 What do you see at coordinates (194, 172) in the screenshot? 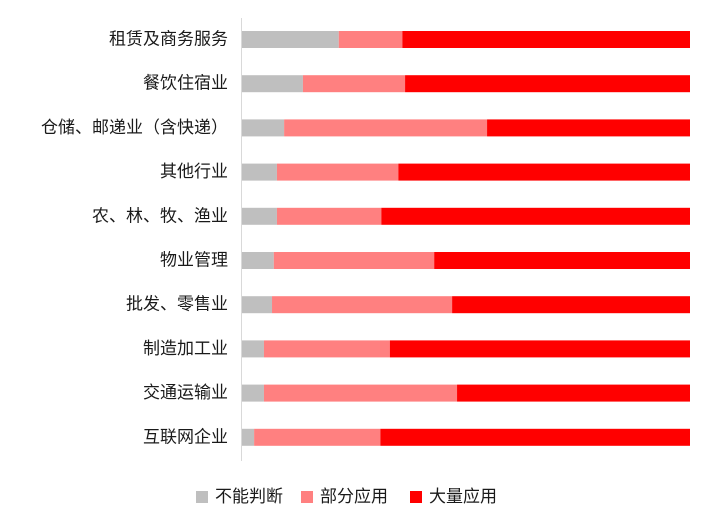
I see `category-tick-label: 其他行业` at bounding box center [194, 172].